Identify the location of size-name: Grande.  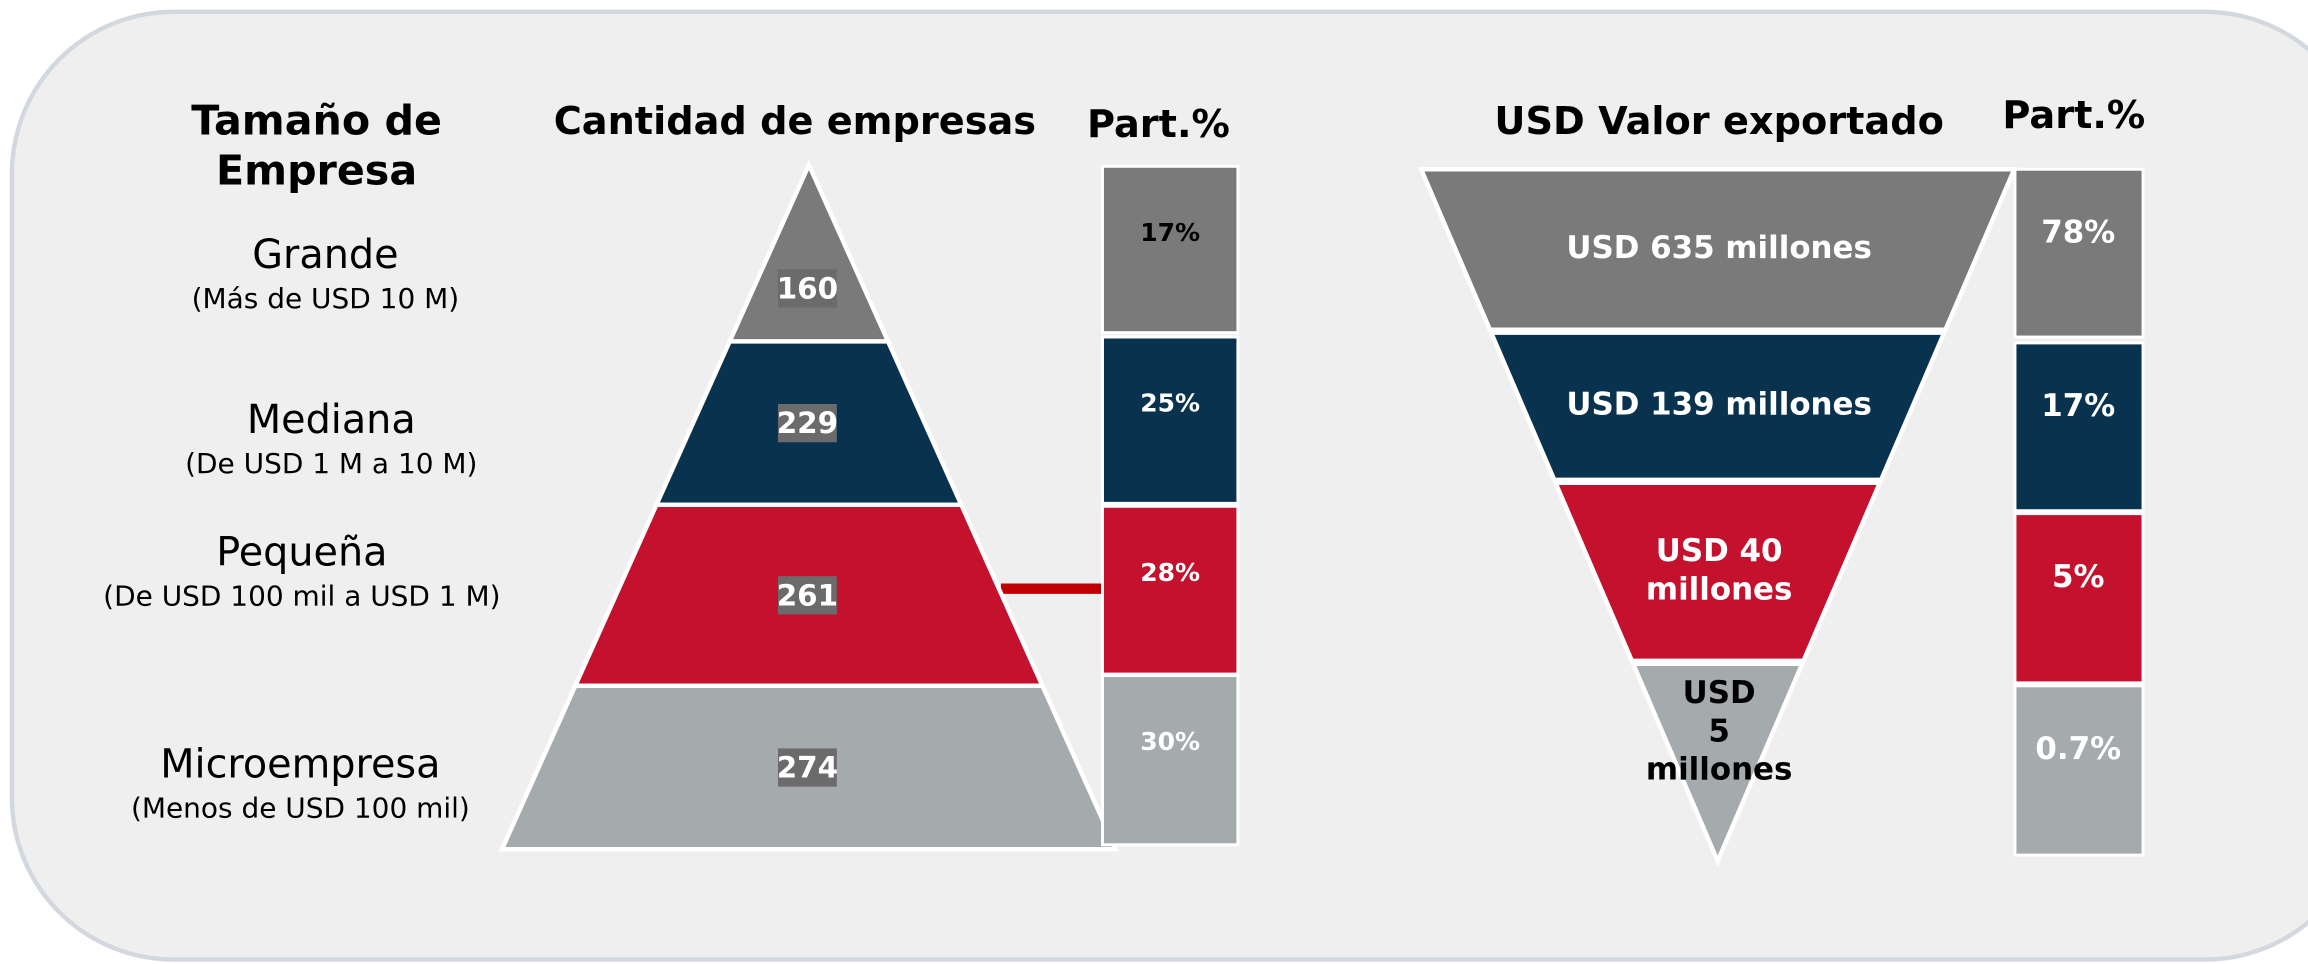
(325, 255).